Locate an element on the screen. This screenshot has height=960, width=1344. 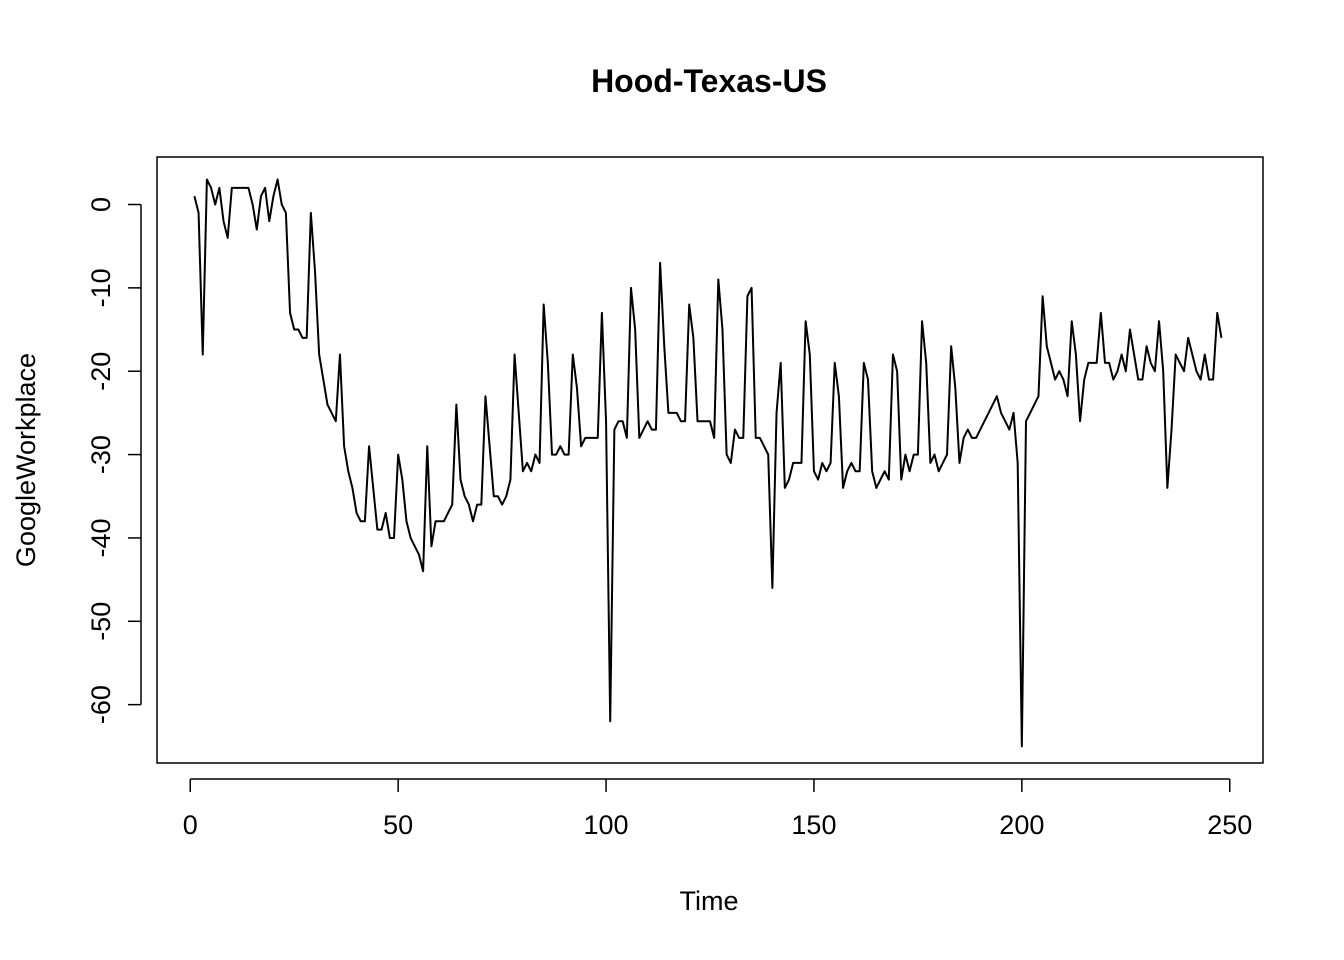
y-tick-label: -30 is located at coordinates (101, 454).